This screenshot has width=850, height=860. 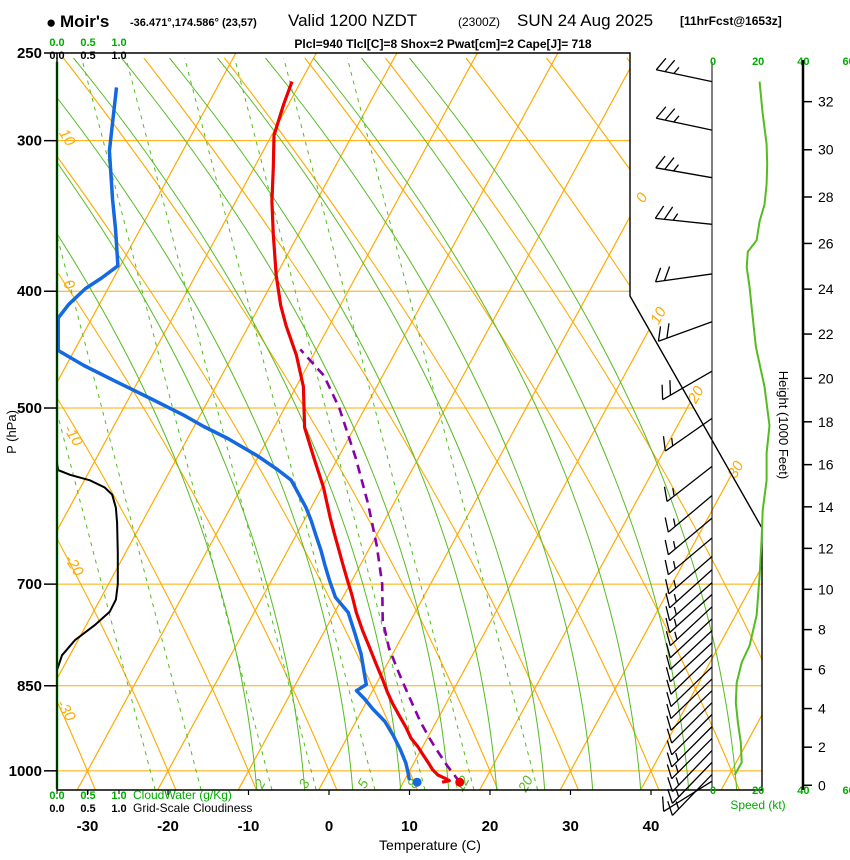 I want to click on isotherm-label: 30, so click(x=735, y=469).